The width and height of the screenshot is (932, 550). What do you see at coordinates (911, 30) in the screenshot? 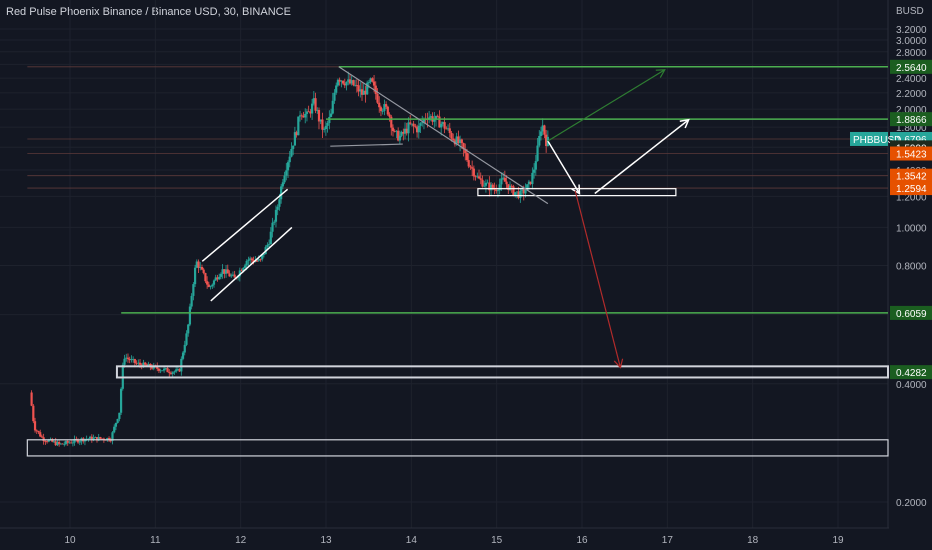
I see `y-tick-label: 3.2000` at bounding box center [911, 30].